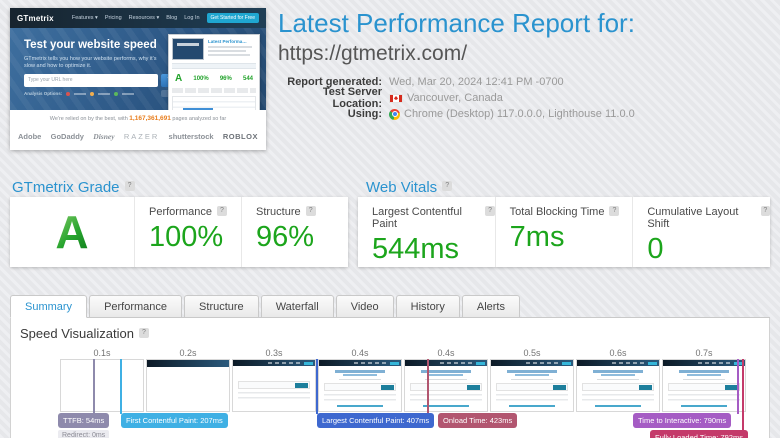 The height and width of the screenshot is (438, 780). I want to click on web-vitals-section-title: Web Vitals ?, so click(409, 187).